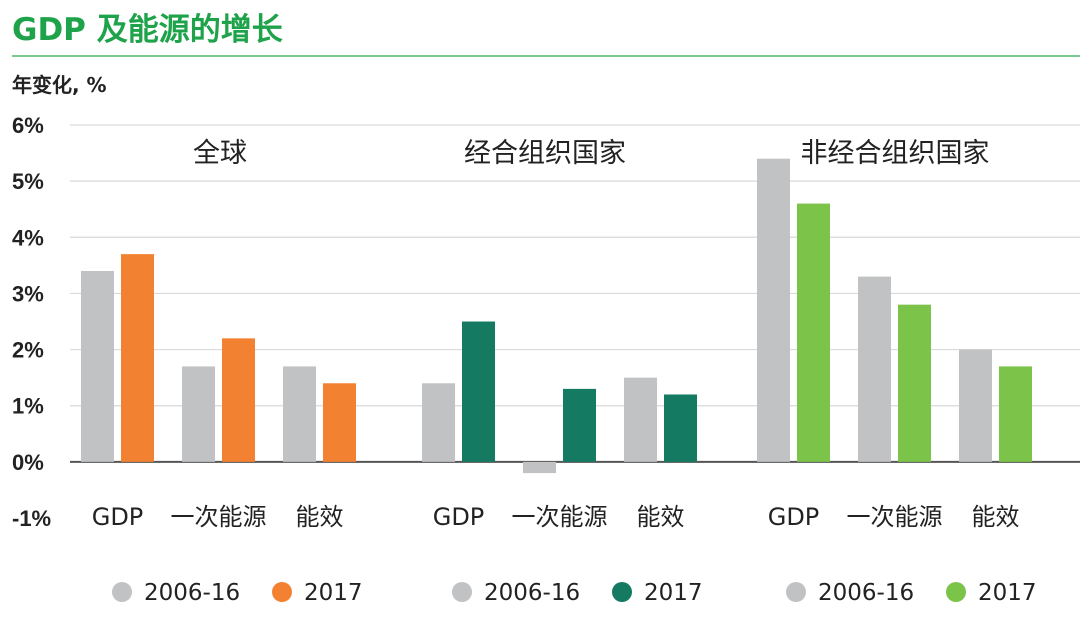  Describe the element at coordinates (118, 517) in the screenshot. I see `category-label-1-1: GDP` at that location.